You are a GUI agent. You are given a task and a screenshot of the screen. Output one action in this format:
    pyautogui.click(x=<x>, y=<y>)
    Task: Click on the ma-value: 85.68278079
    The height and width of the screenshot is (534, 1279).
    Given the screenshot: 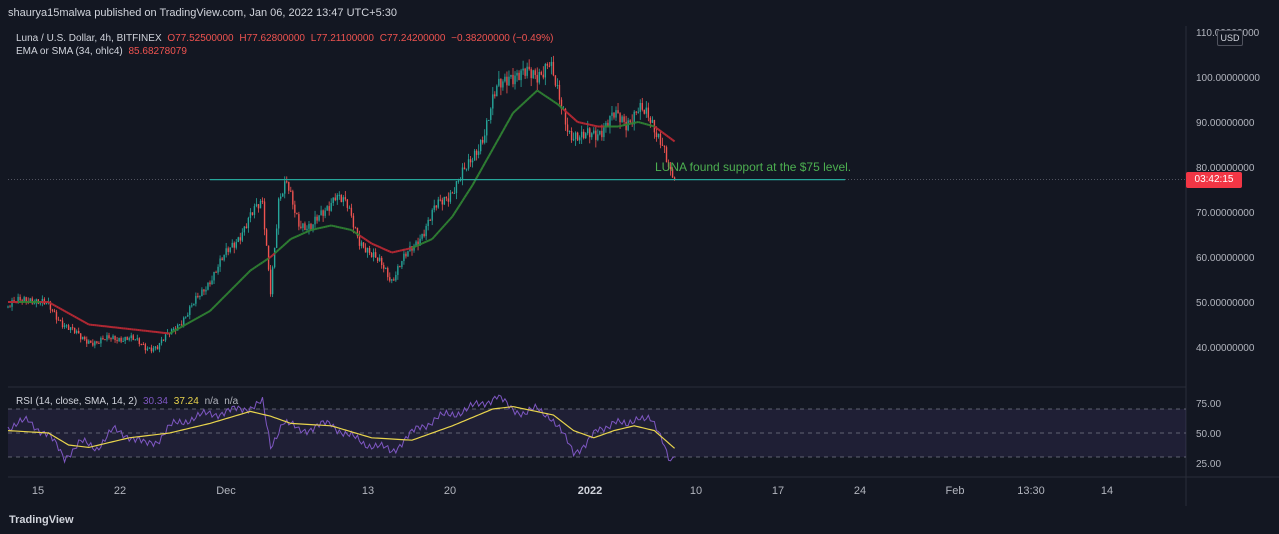 What is the action you would take?
    pyautogui.click(x=157, y=51)
    